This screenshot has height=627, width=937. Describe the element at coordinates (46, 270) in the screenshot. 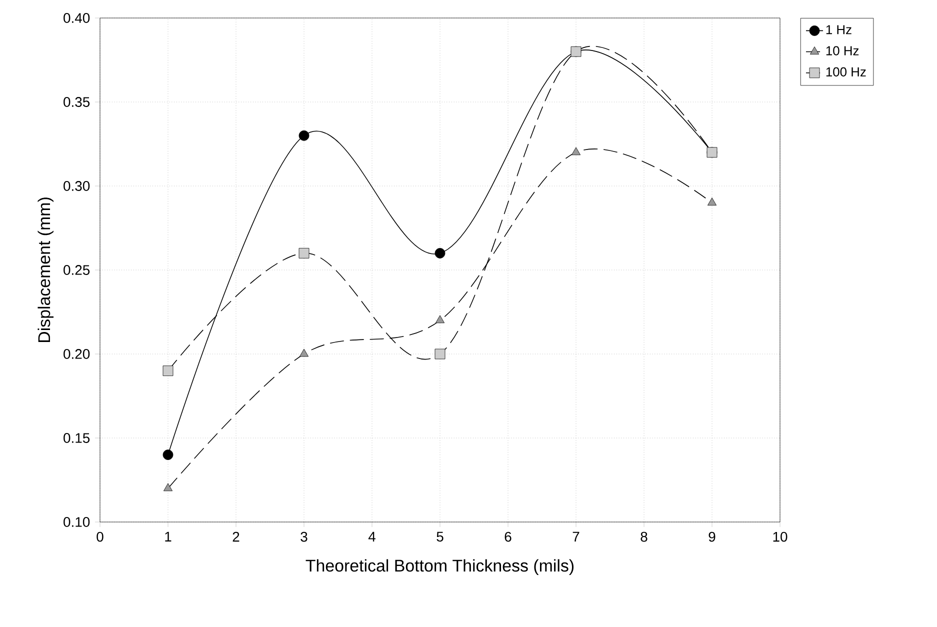

I see `y-axis-title: Displacement (mm)` at that location.